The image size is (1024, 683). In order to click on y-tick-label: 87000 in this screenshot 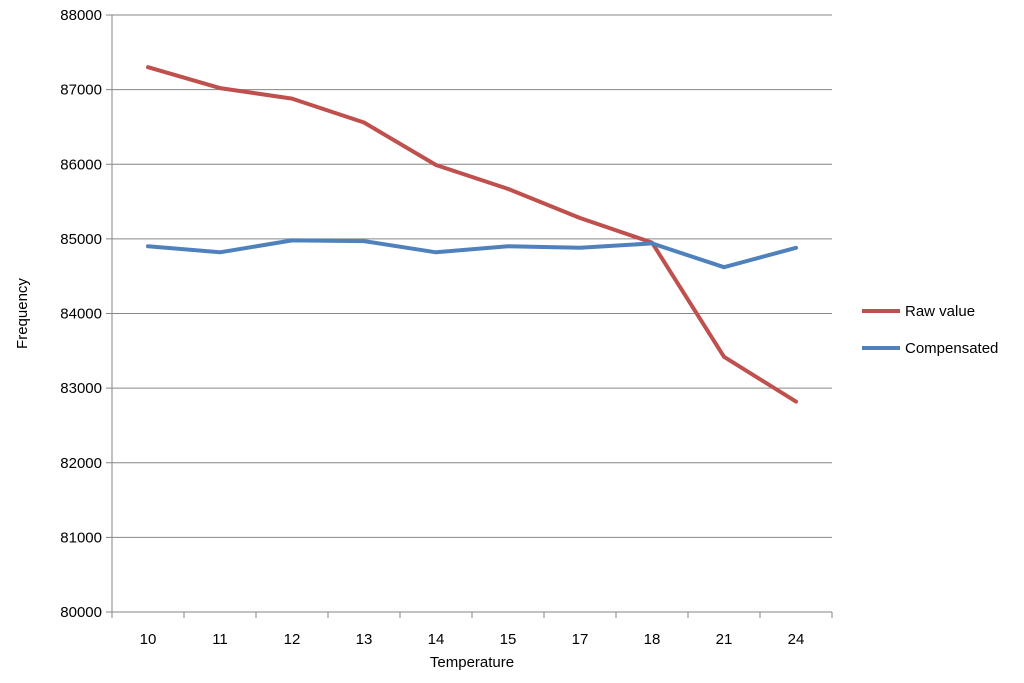, I will do `click(81, 90)`.